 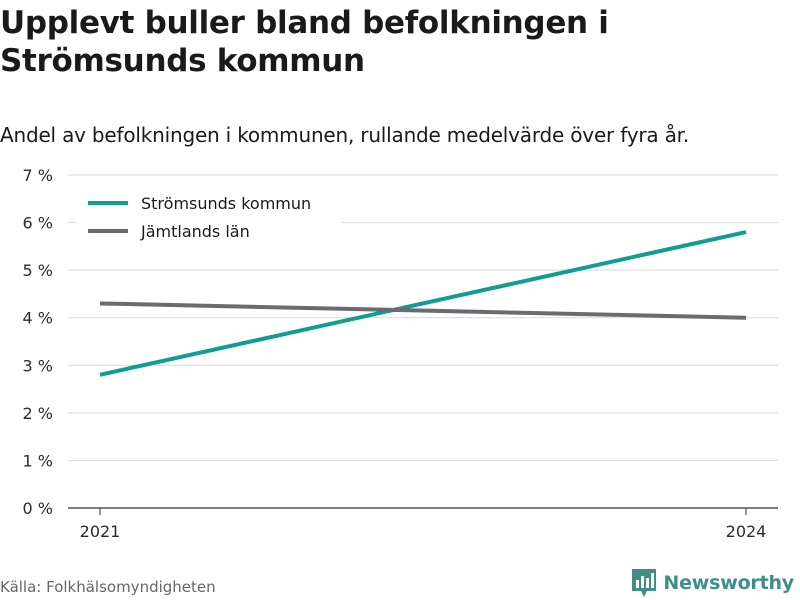 What do you see at coordinates (38, 508) in the screenshot?
I see `y-tick-label: 0 %` at bounding box center [38, 508].